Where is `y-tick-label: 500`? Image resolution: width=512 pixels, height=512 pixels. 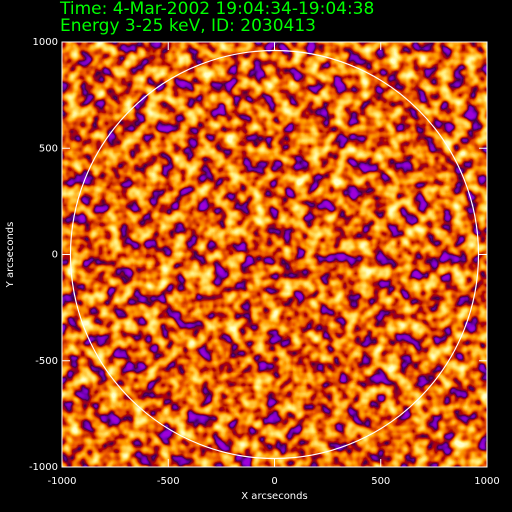 y-tick-label: 500 is located at coordinates (48, 148).